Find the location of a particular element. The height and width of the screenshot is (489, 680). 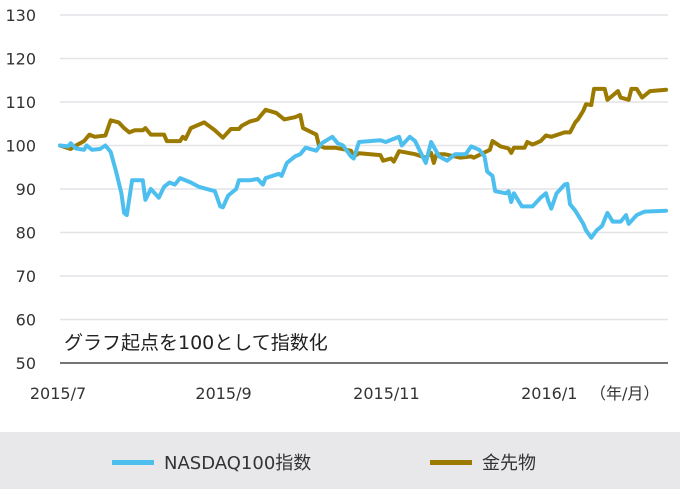

x-tick-label: 2016/1 is located at coordinates (549, 393).